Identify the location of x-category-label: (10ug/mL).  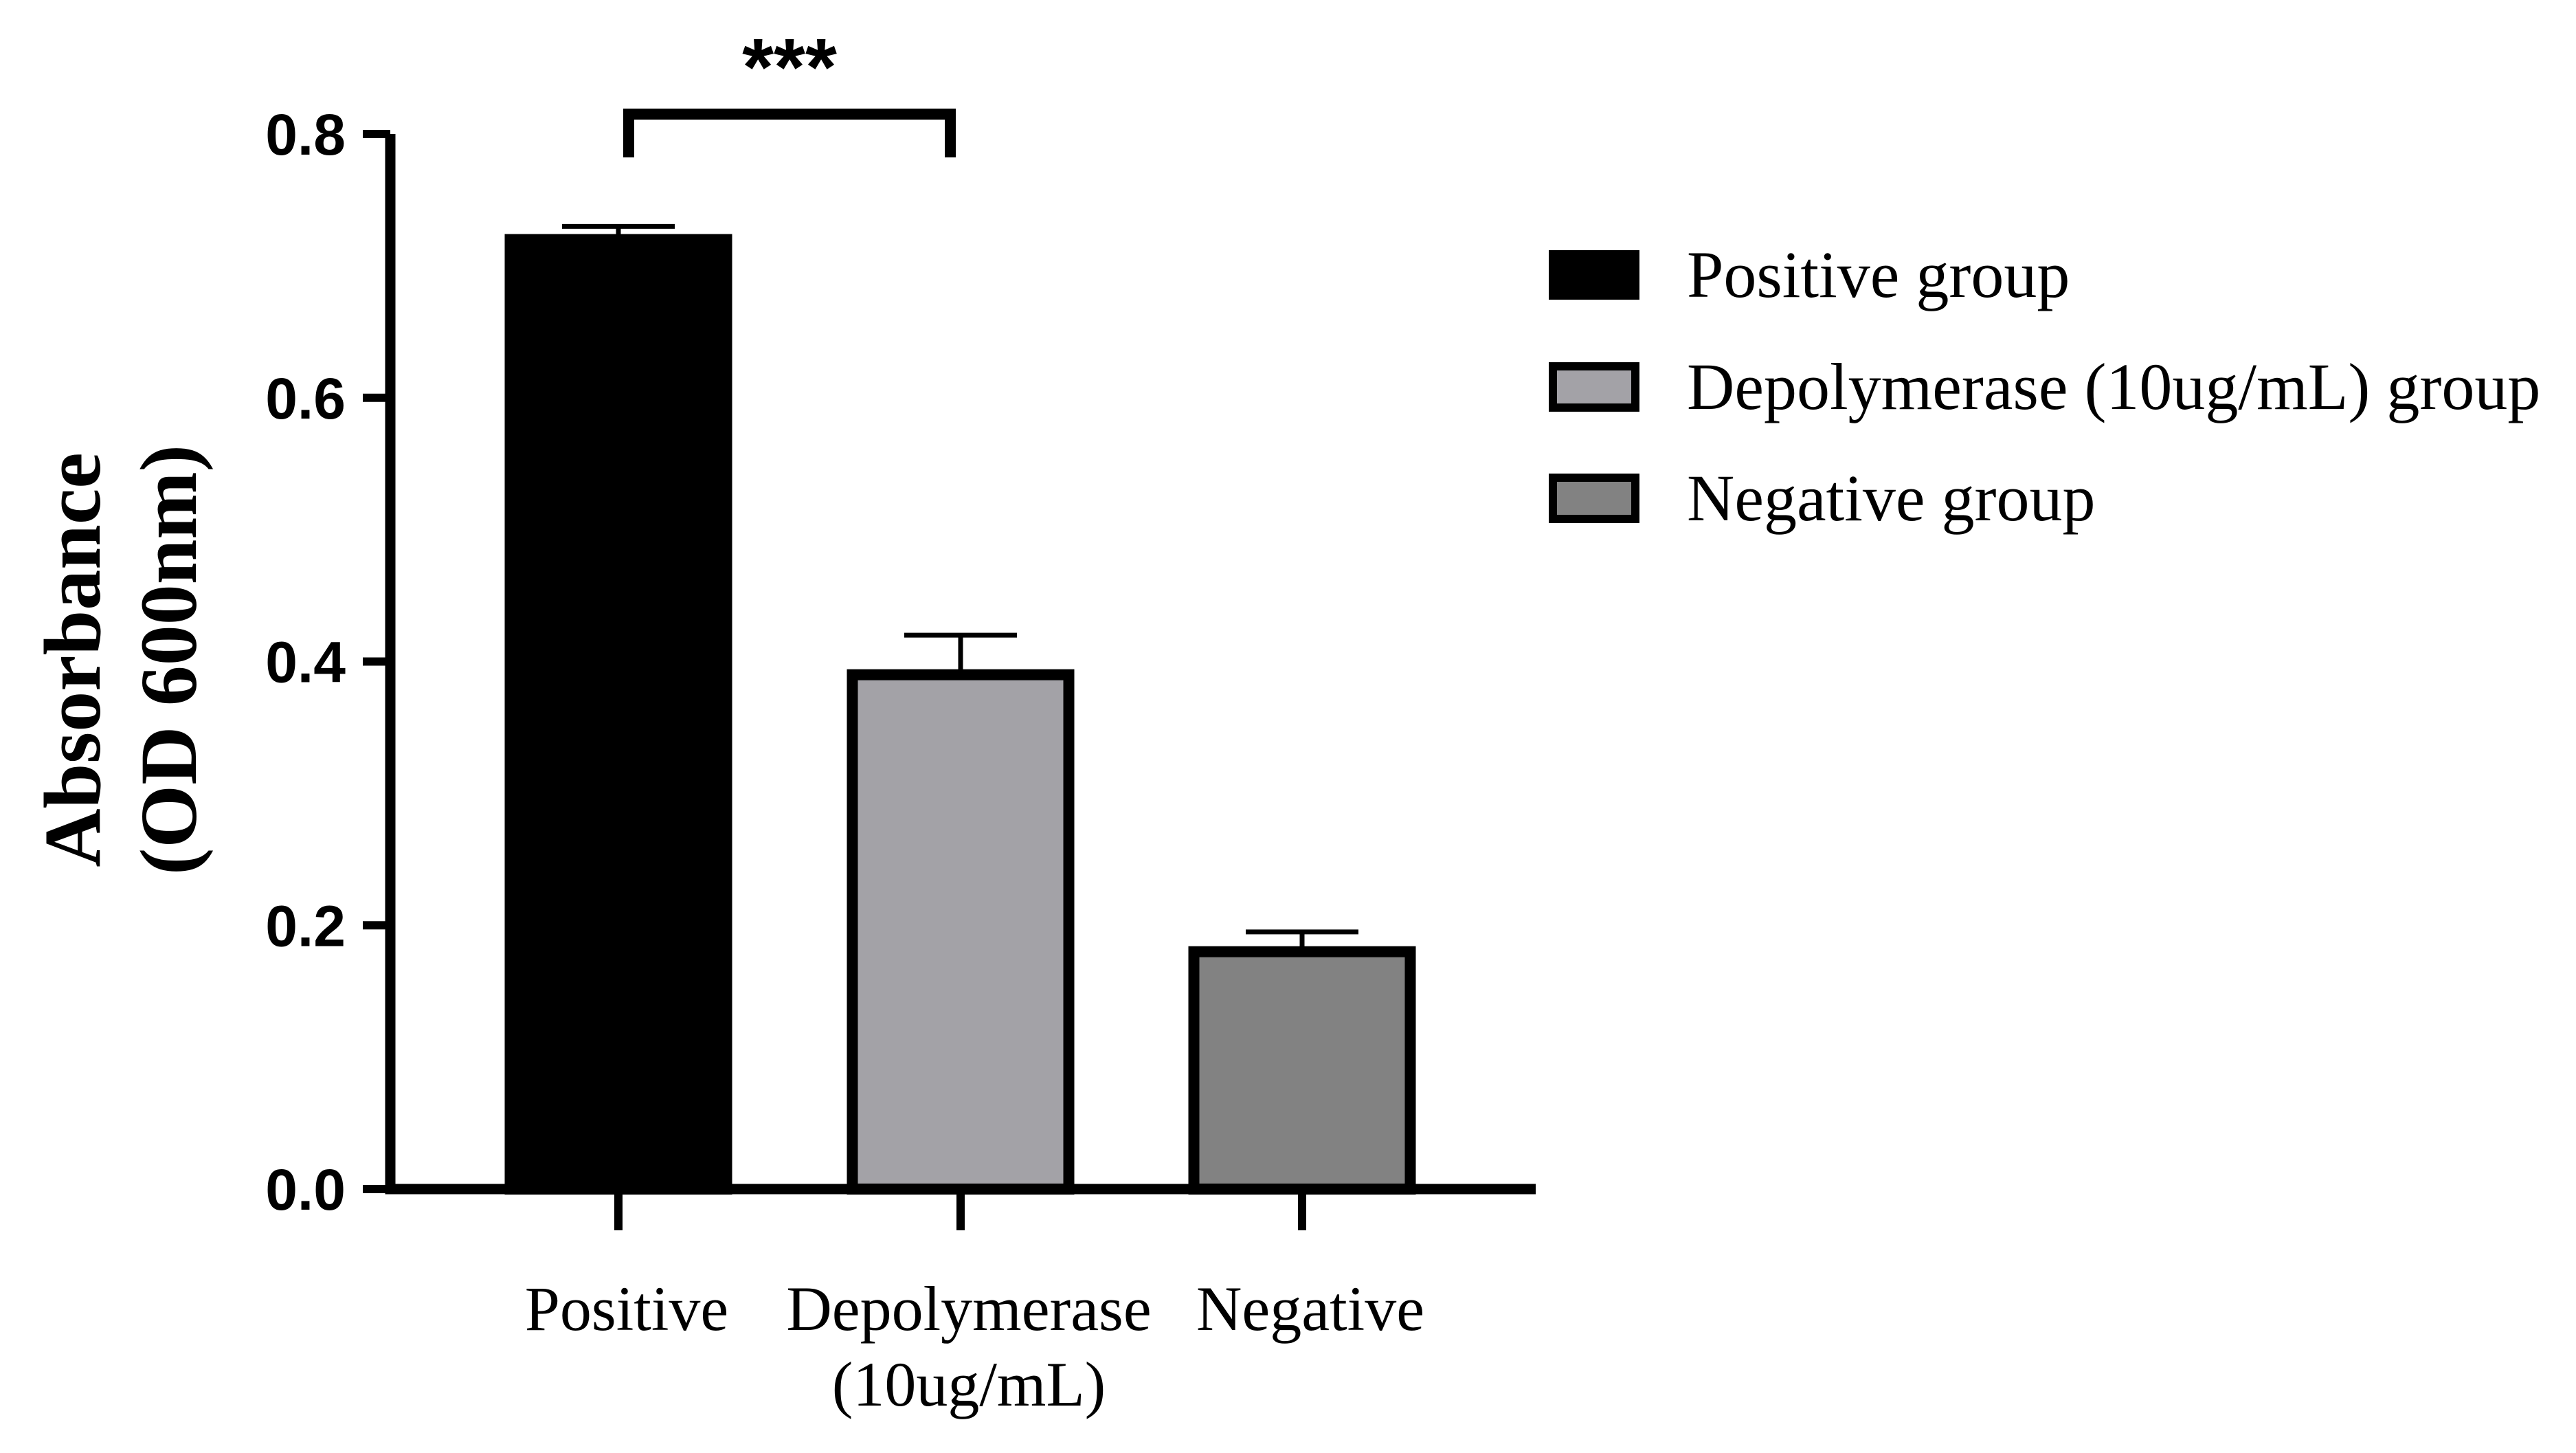
(969, 1384).